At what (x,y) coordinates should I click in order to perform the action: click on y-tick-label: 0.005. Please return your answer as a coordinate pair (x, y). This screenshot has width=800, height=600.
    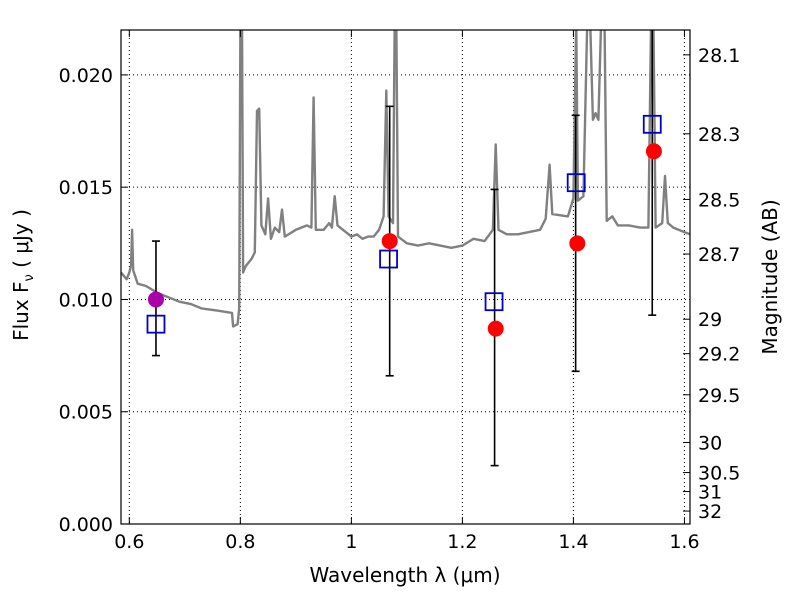
    Looking at the image, I should click on (86, 413).